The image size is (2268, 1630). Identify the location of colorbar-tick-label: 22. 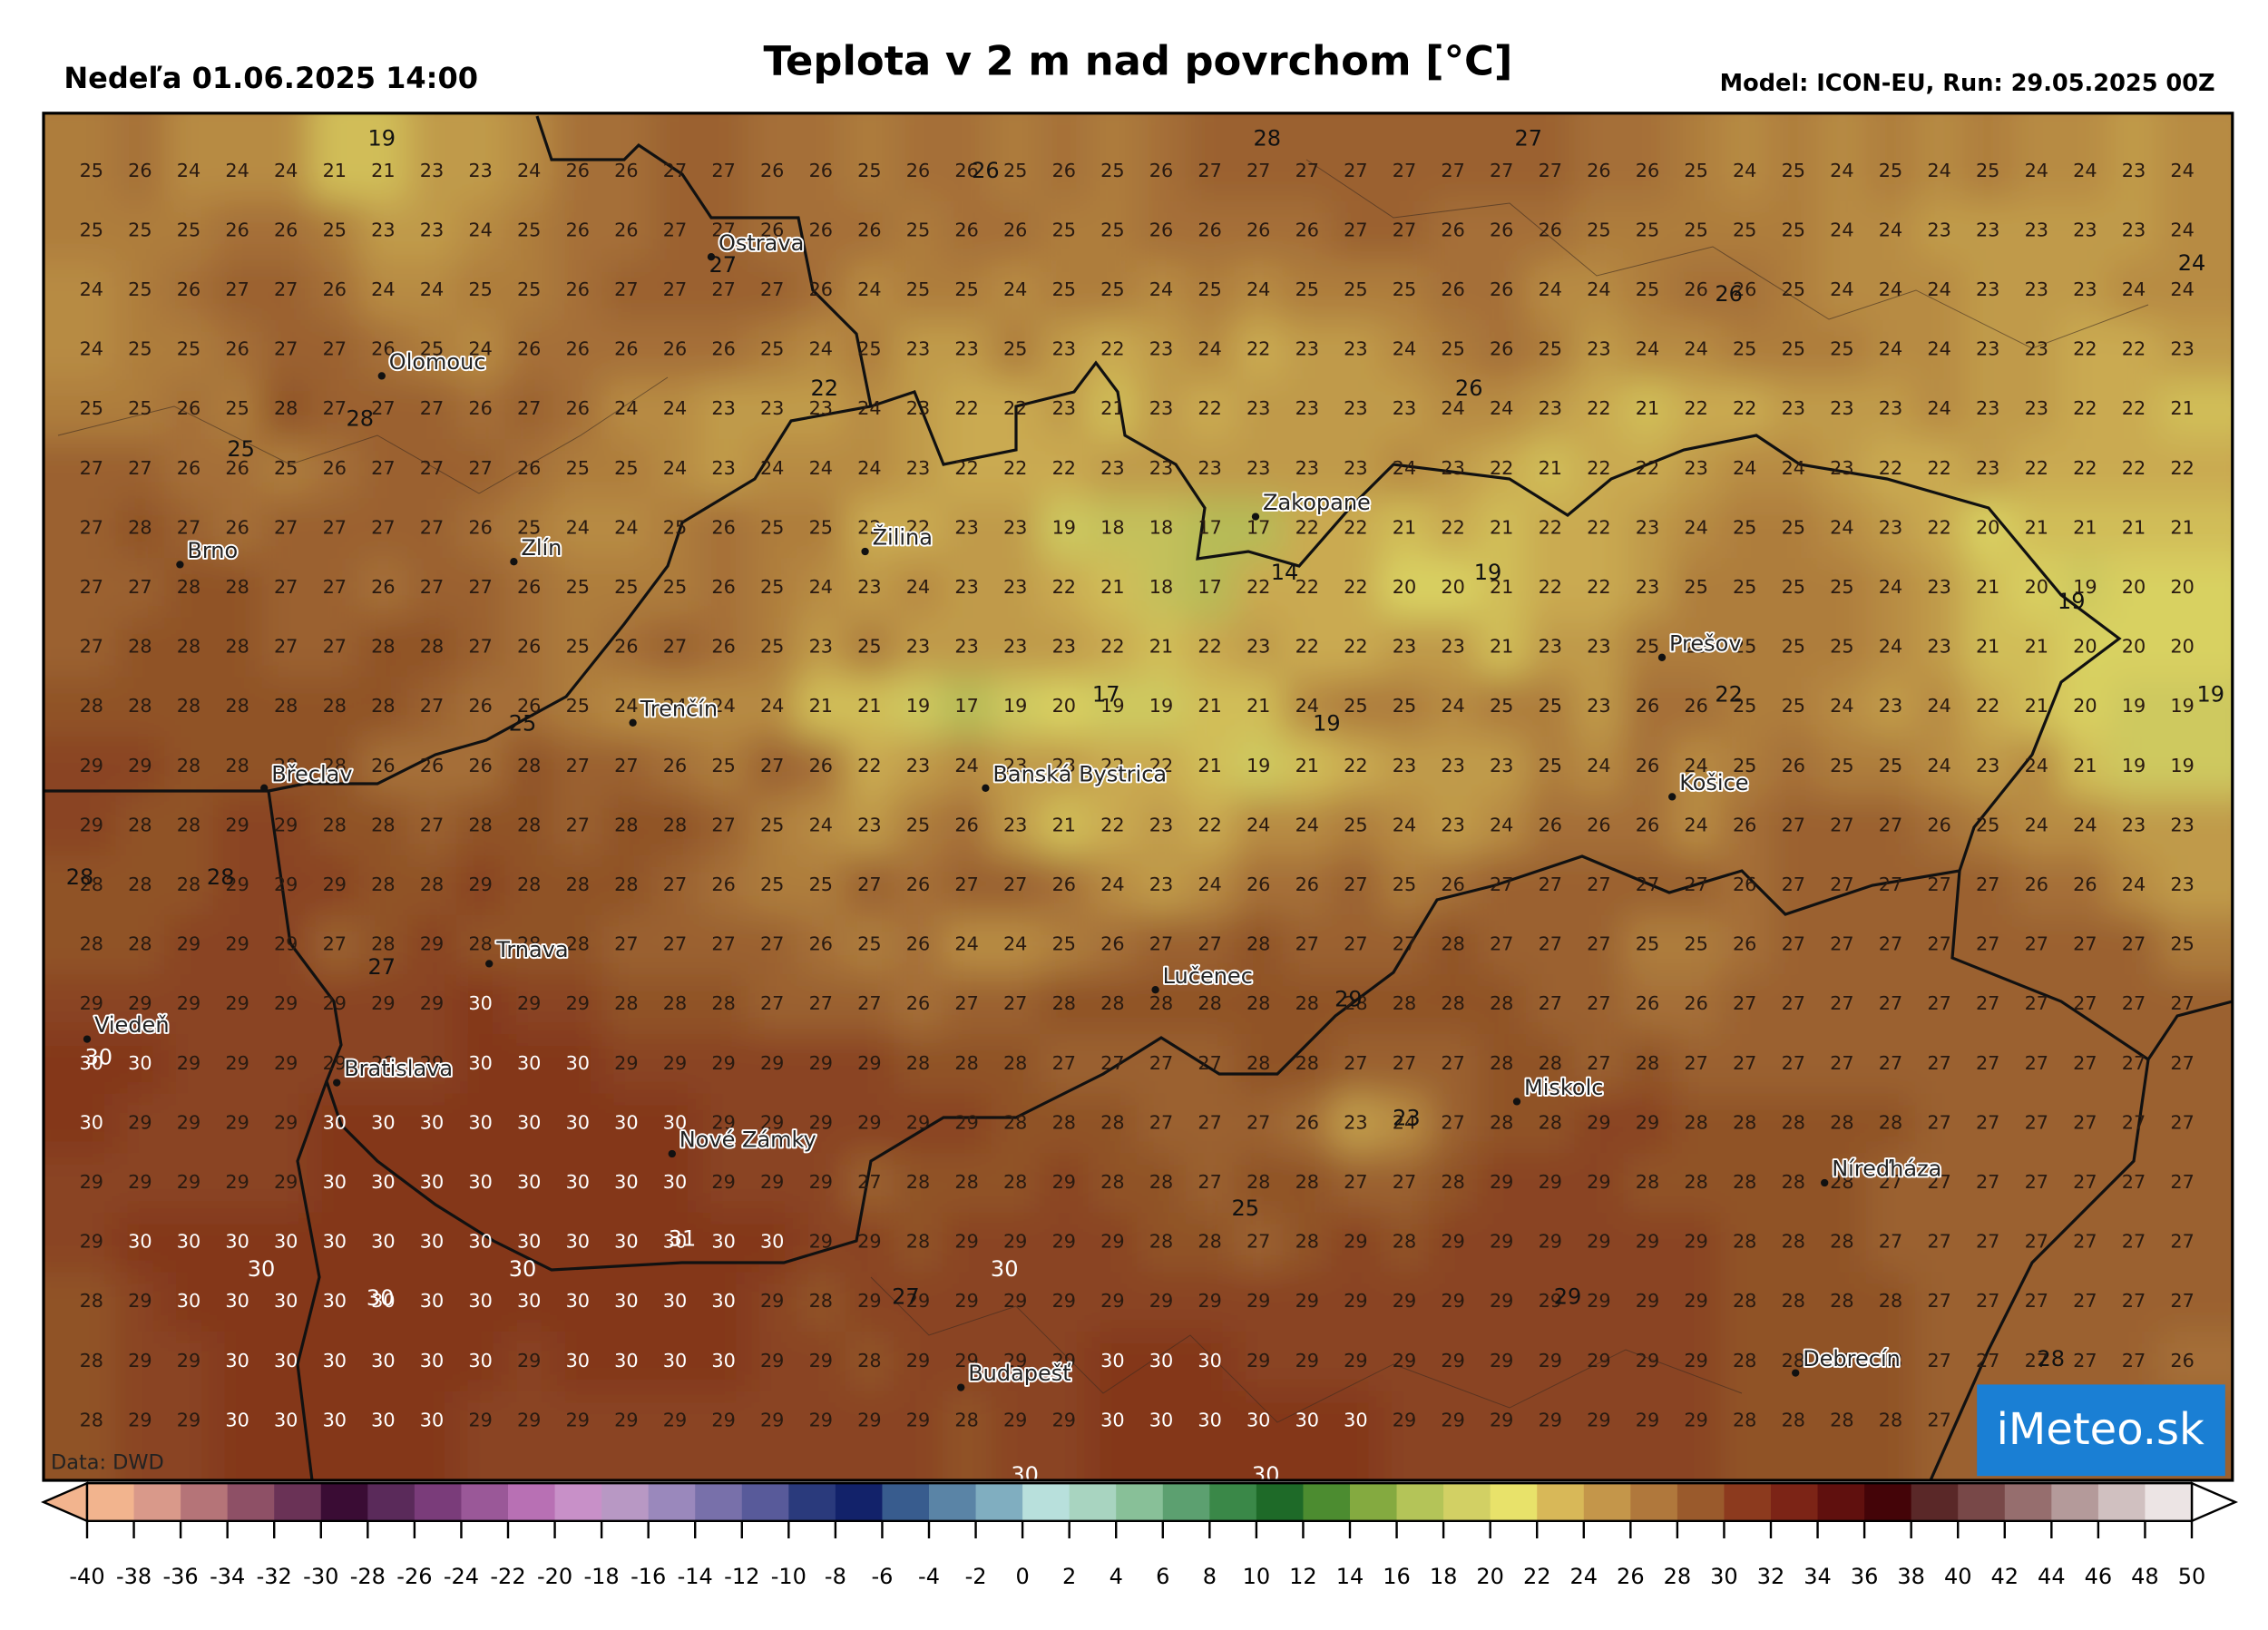
(1537, 1576).